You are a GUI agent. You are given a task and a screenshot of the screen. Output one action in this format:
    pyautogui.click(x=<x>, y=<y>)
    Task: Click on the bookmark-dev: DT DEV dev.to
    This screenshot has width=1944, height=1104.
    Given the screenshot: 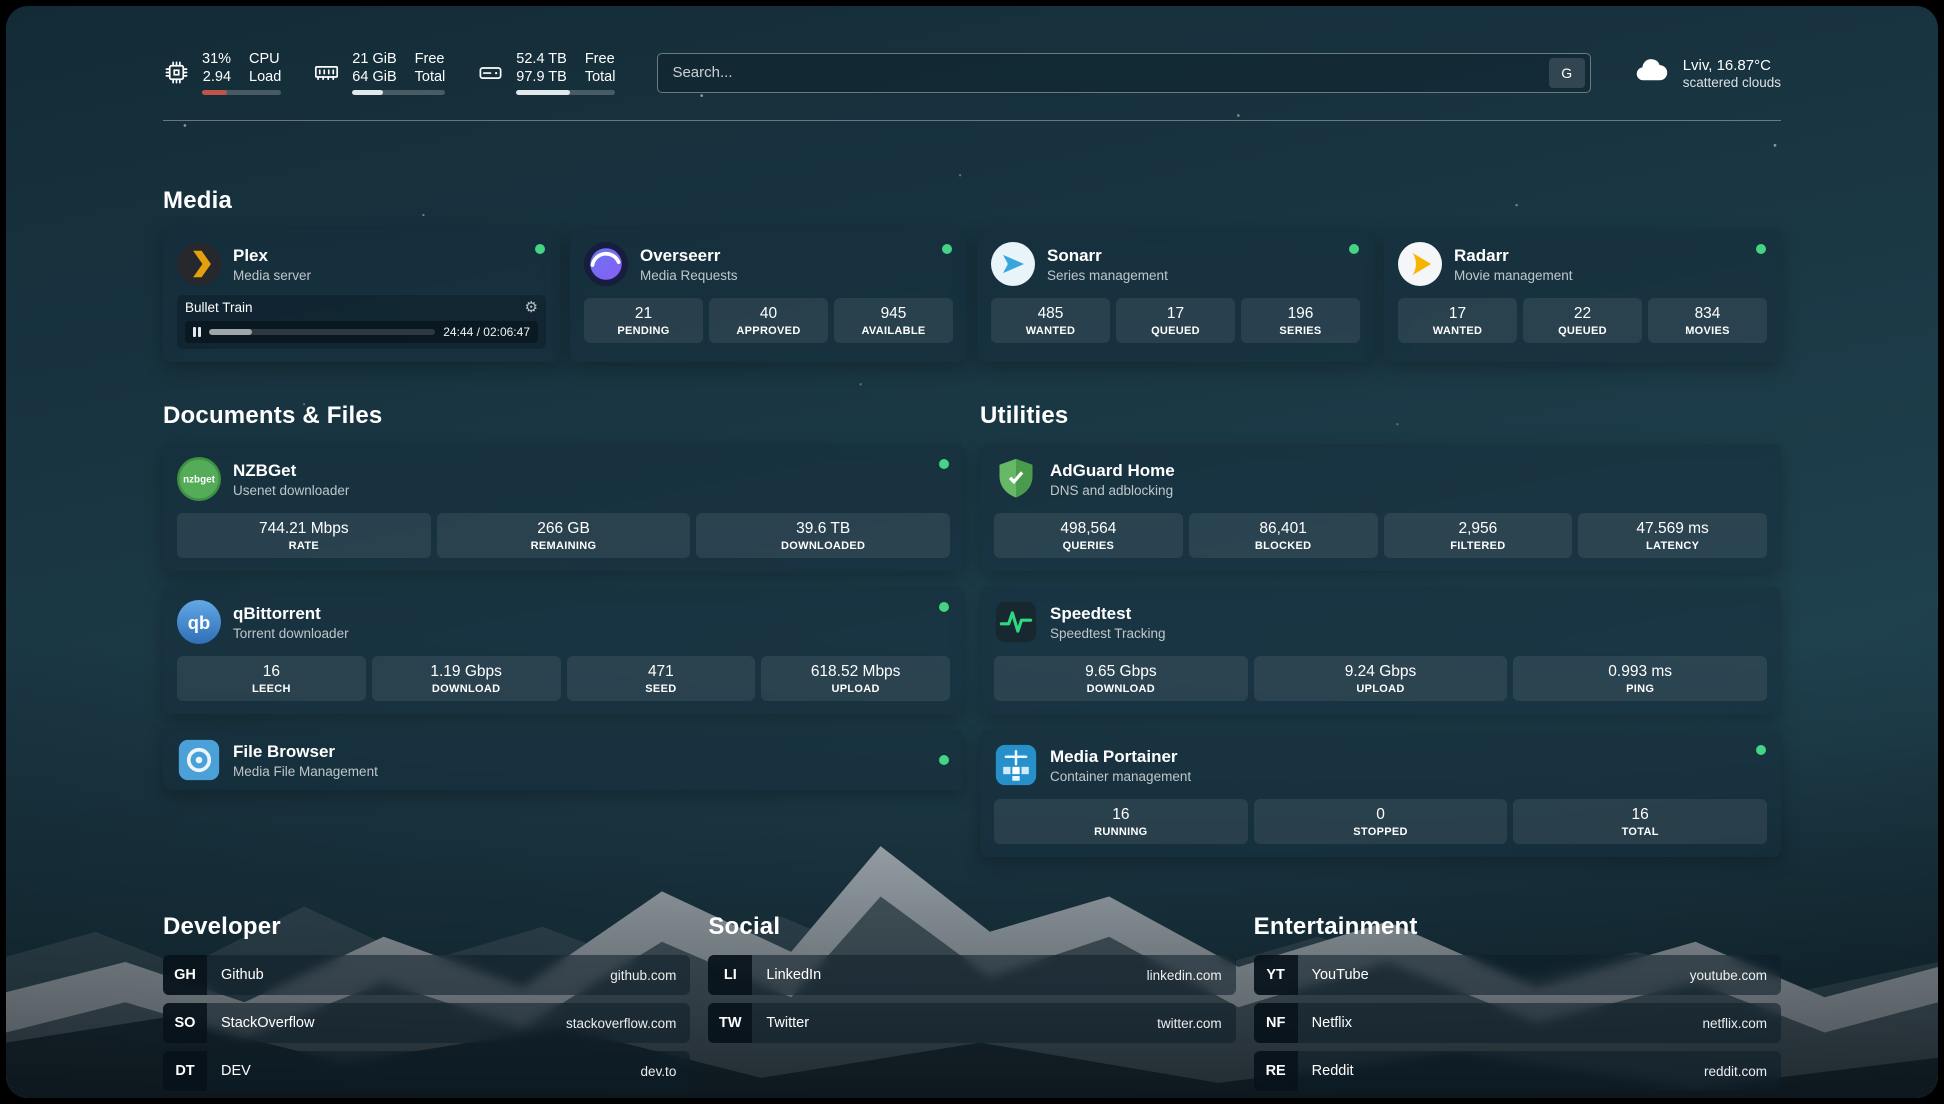 What is the action you would take?
    pyautogui.click(x=427, y=1071)
    